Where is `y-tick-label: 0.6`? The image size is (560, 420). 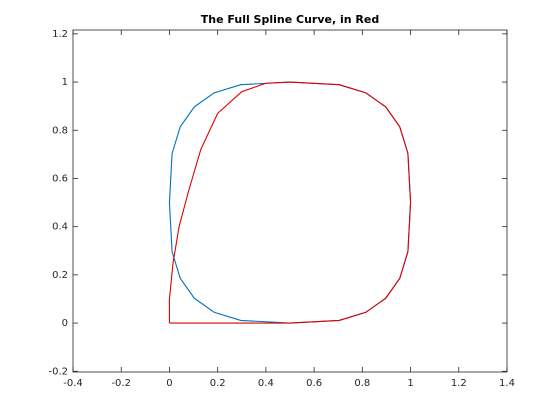 y-tick-label: 0.6 is located at coordinates (60, 178).